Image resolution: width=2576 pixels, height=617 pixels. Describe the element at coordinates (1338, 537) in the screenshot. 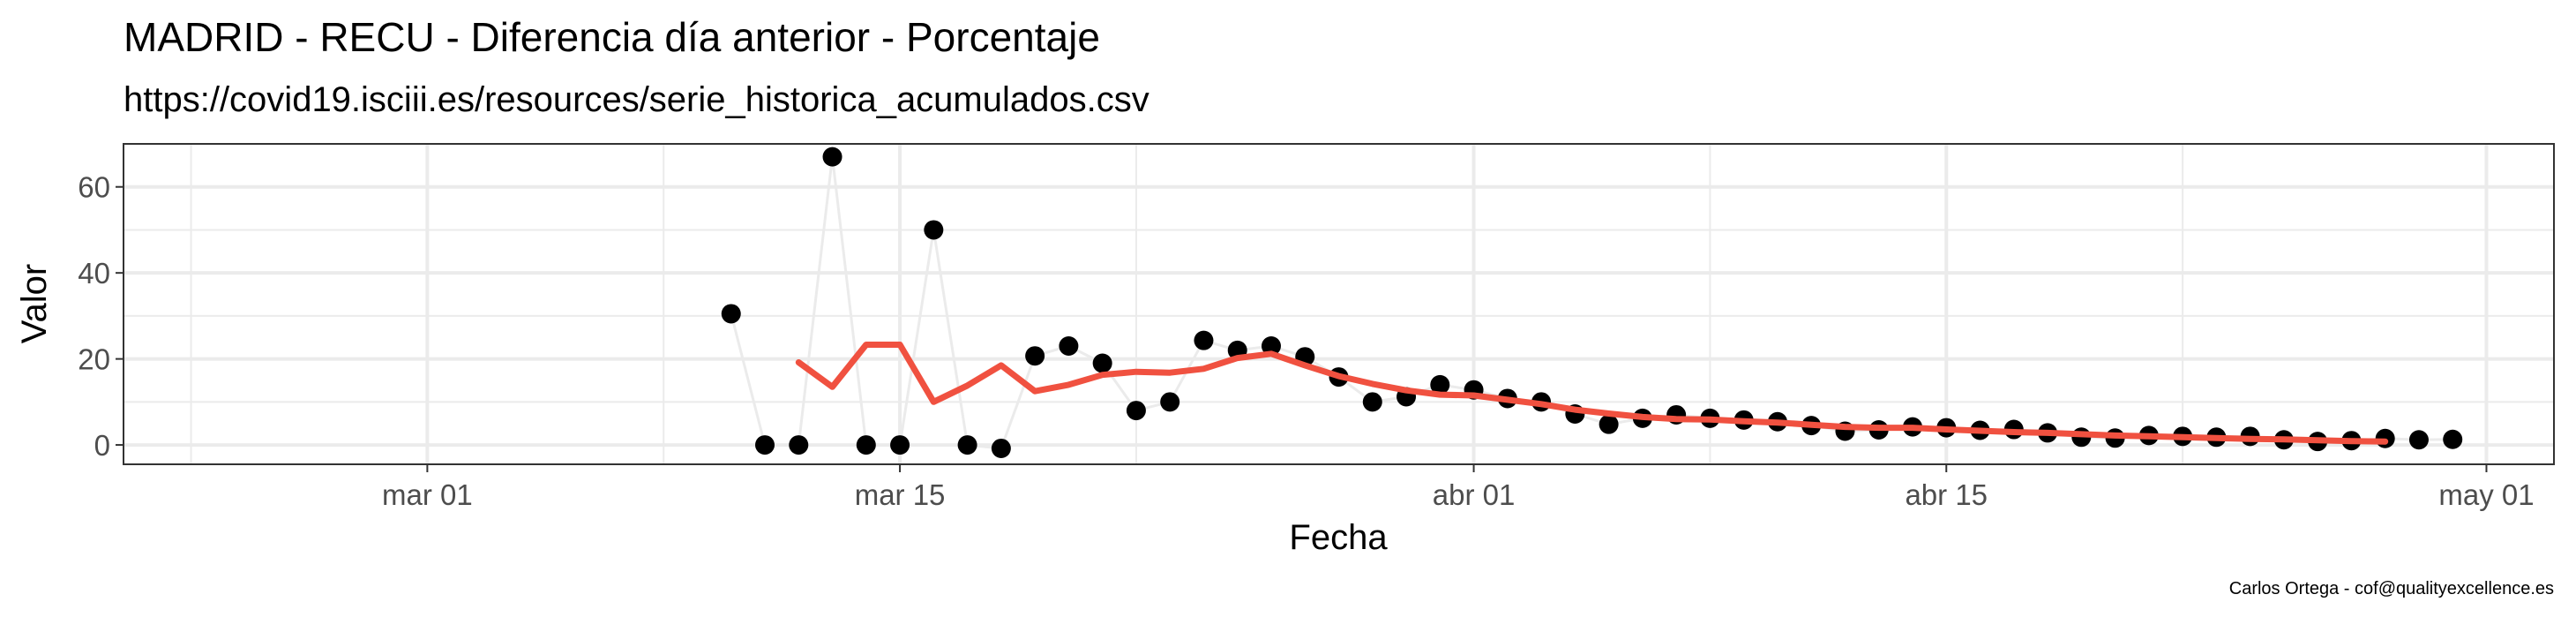

I see `x-axis-title: Fecha` at that location.